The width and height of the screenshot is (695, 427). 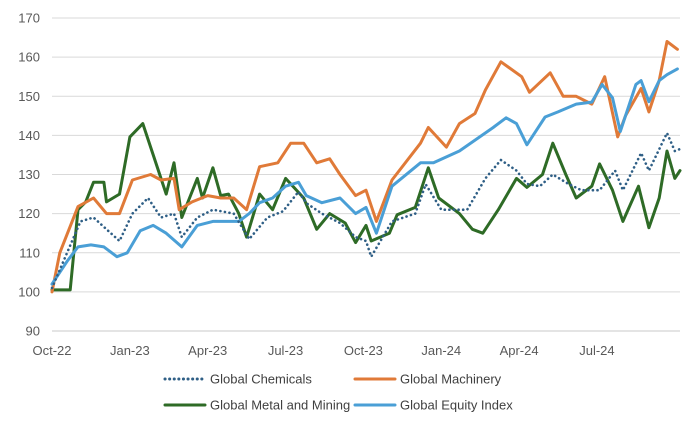 I want to click on x-tick-label: Jul-23, so click(x=285, y=350).